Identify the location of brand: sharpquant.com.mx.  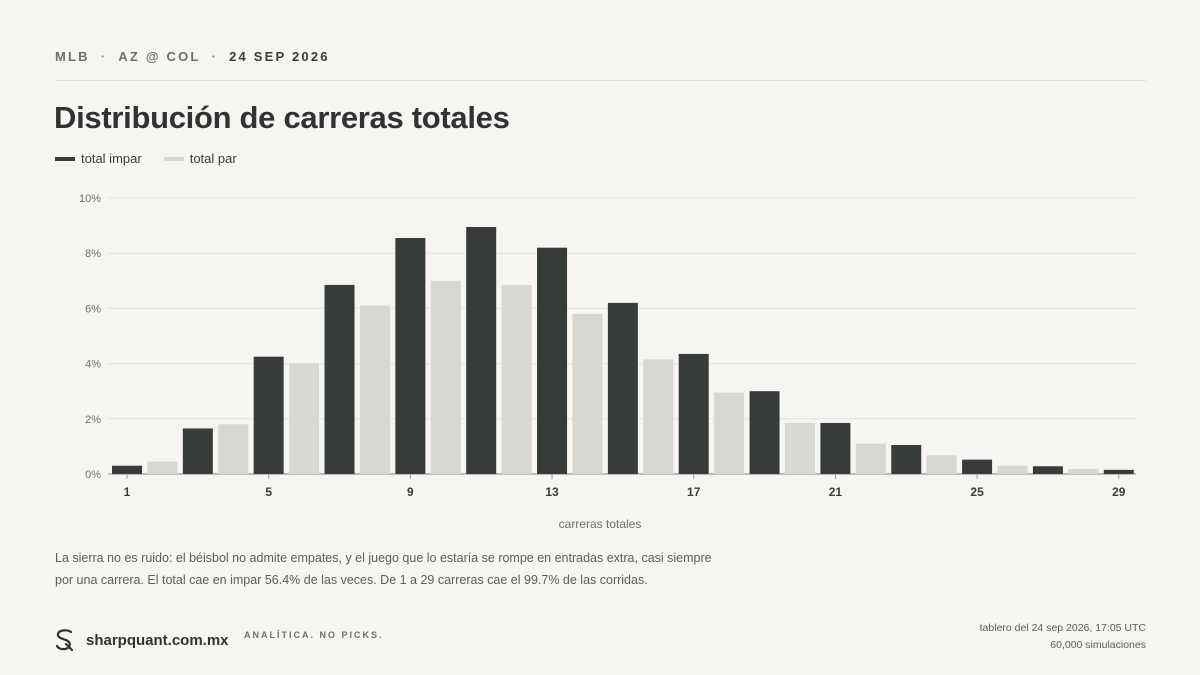
(141, 640).